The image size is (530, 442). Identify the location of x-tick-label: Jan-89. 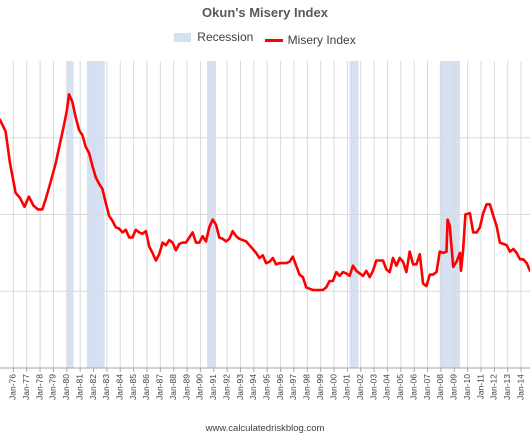
(186, 387).